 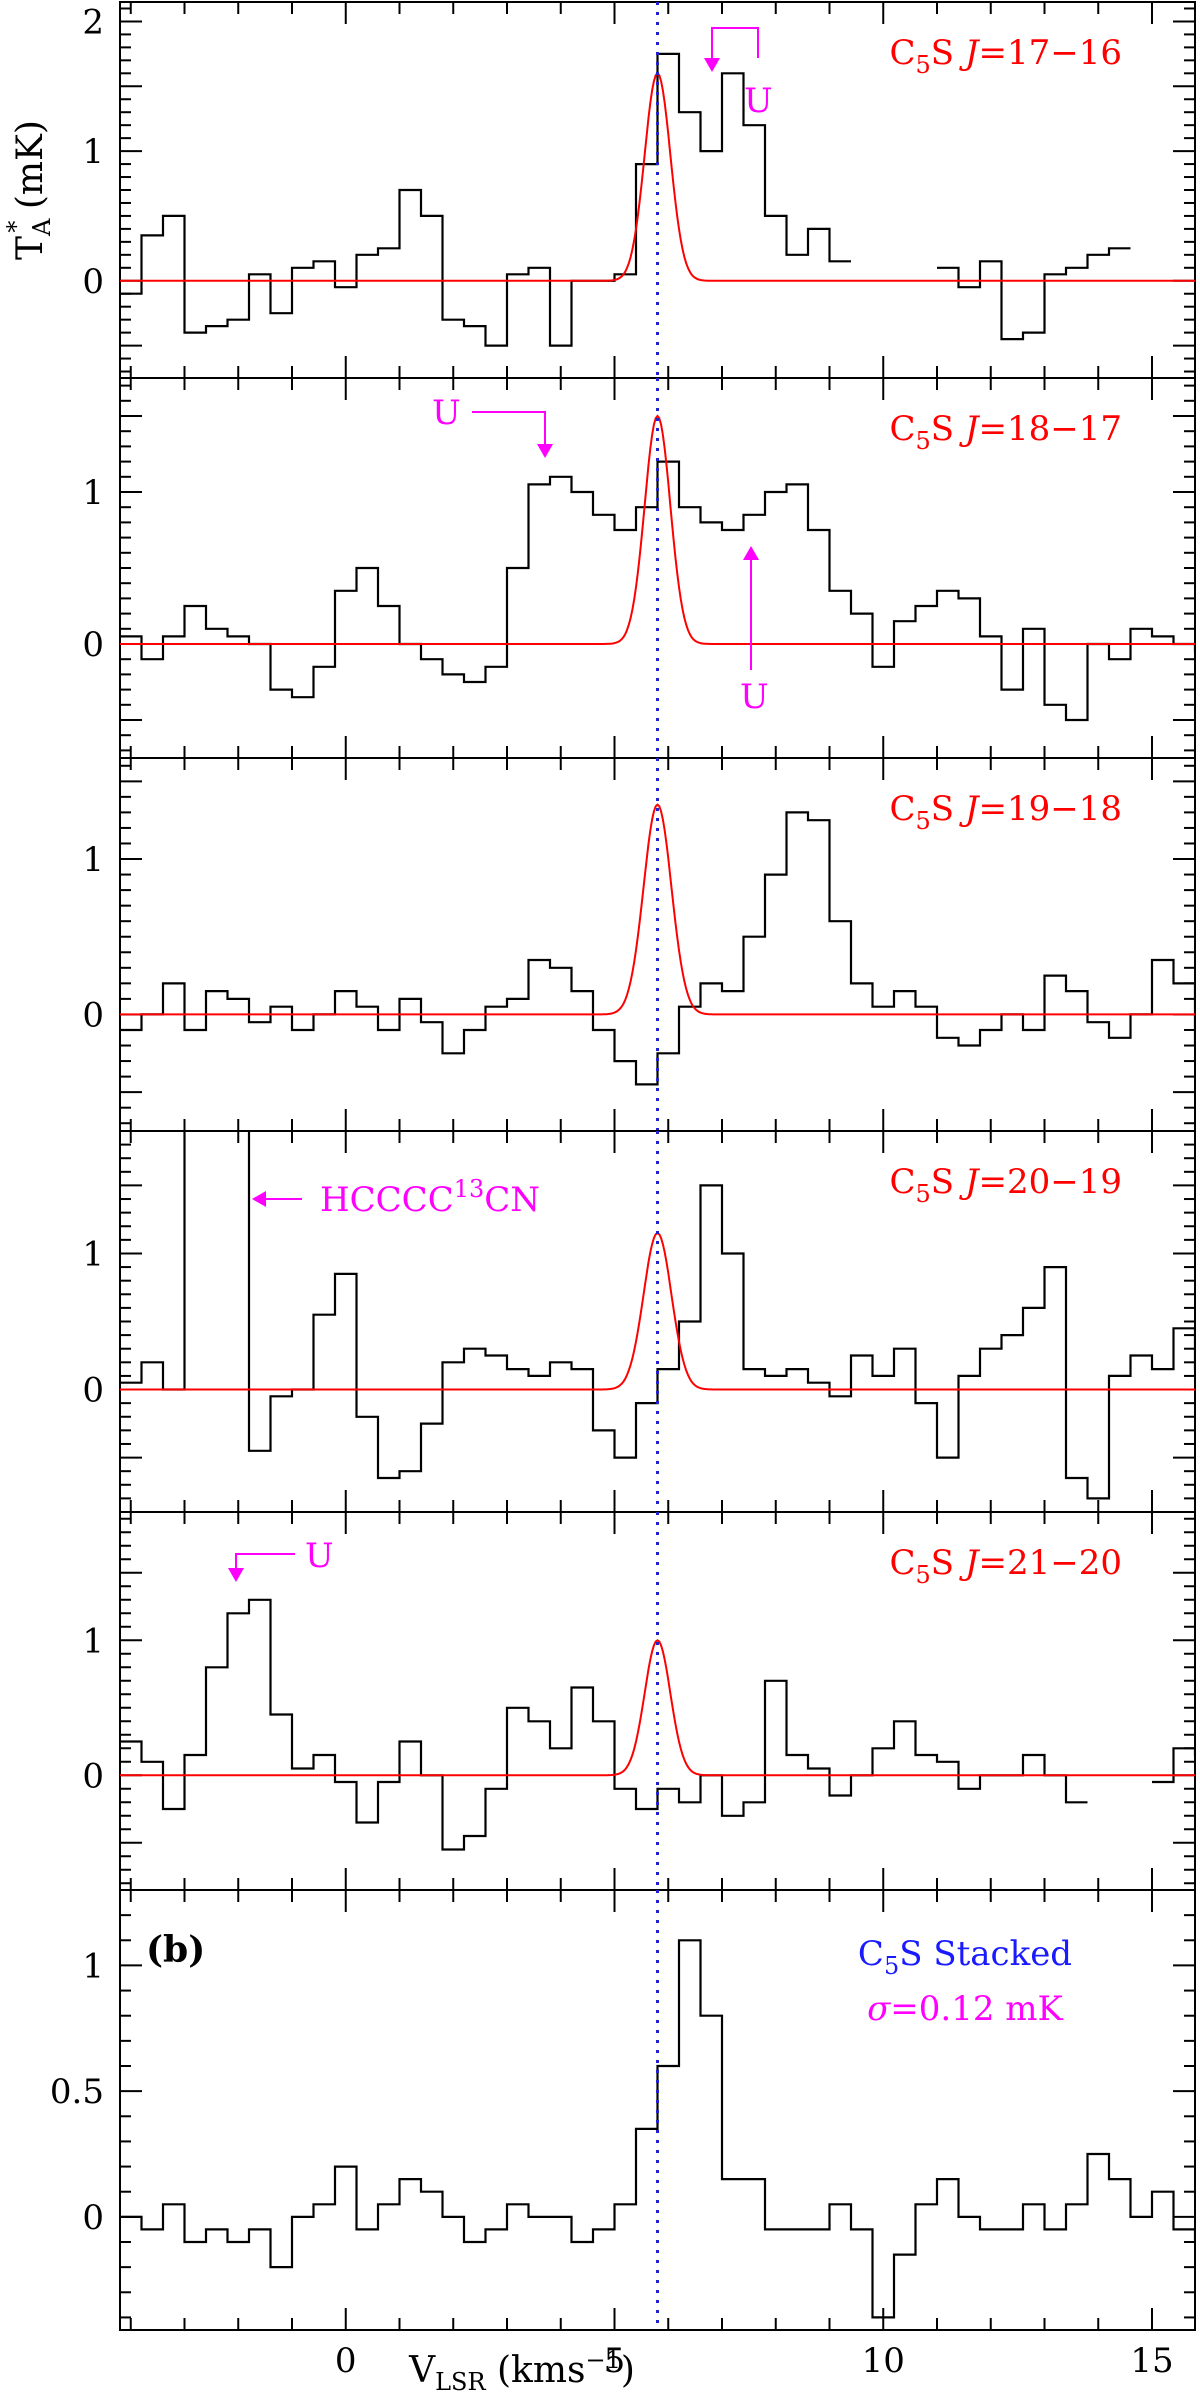 What do you see at coordinates (1005, 56) in the screenshot?
I see `transition-label: C5S J=17−16` at bounding box center [1005, 56].